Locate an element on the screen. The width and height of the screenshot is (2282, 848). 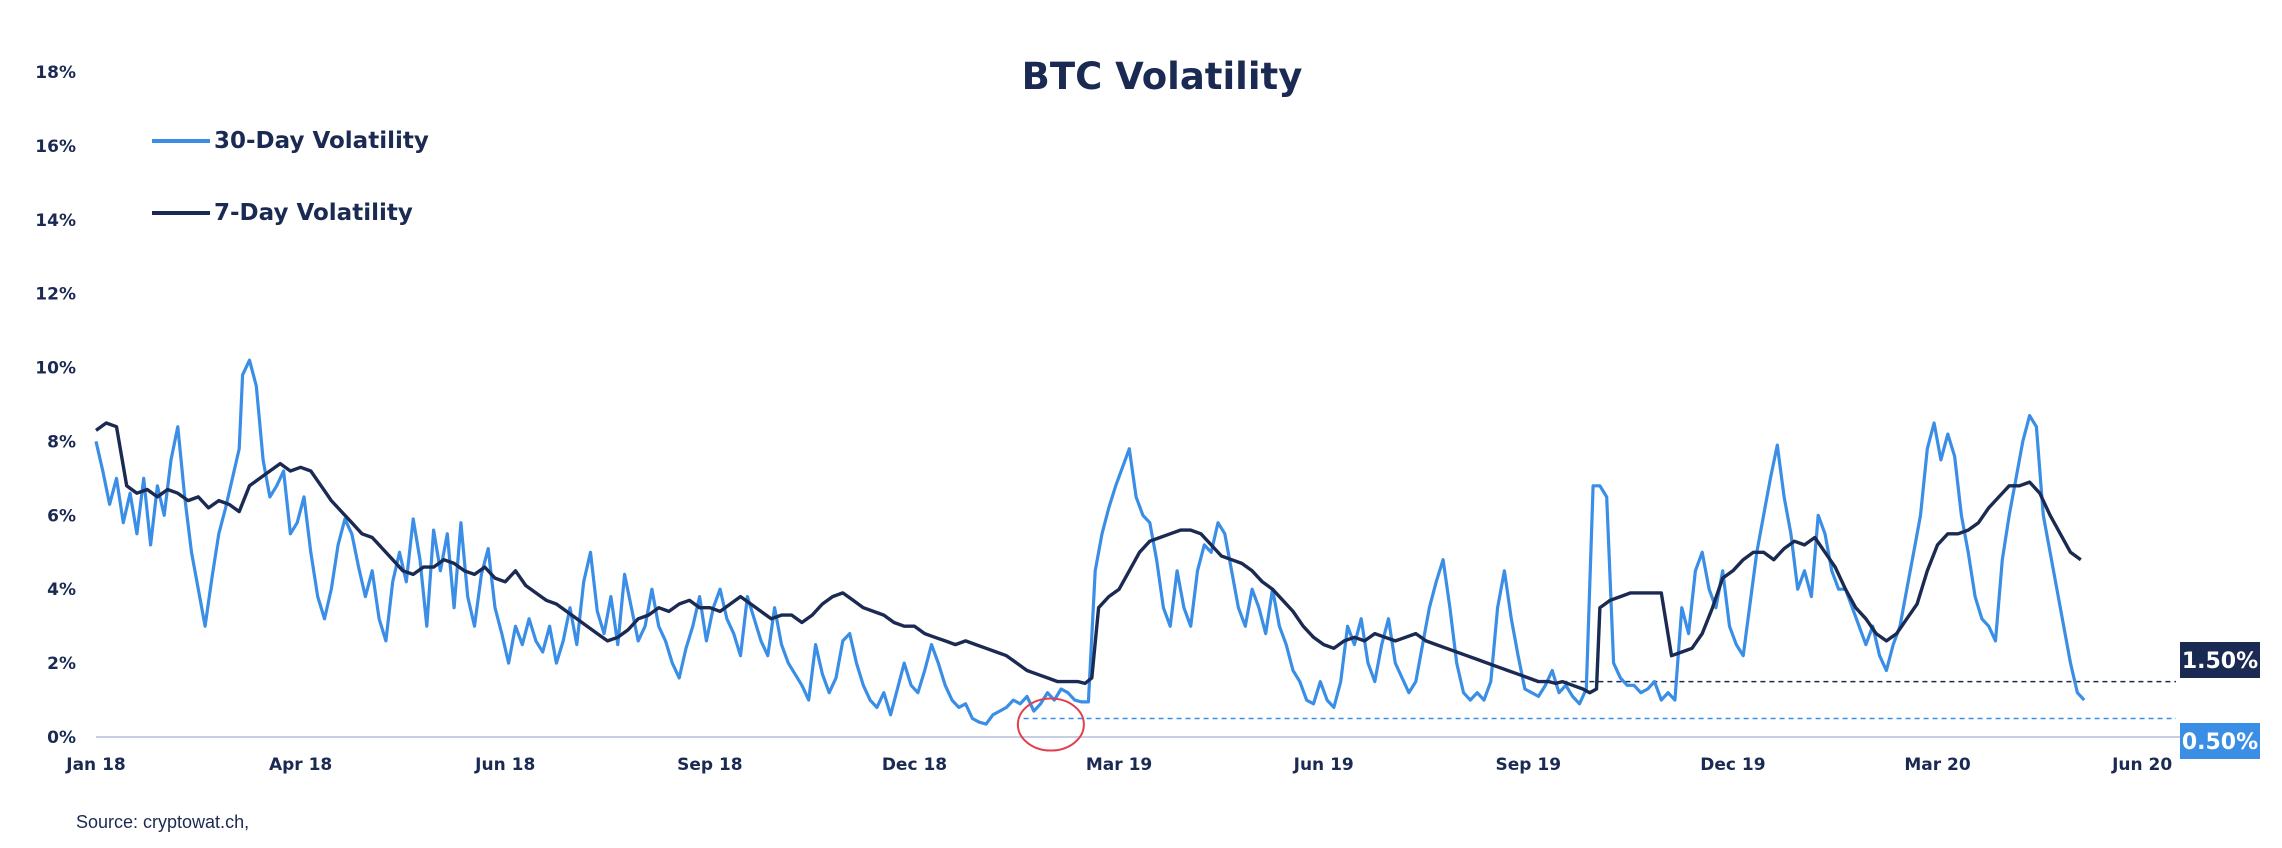
y-tick-label: 8% is located at coordinates (61, 442).